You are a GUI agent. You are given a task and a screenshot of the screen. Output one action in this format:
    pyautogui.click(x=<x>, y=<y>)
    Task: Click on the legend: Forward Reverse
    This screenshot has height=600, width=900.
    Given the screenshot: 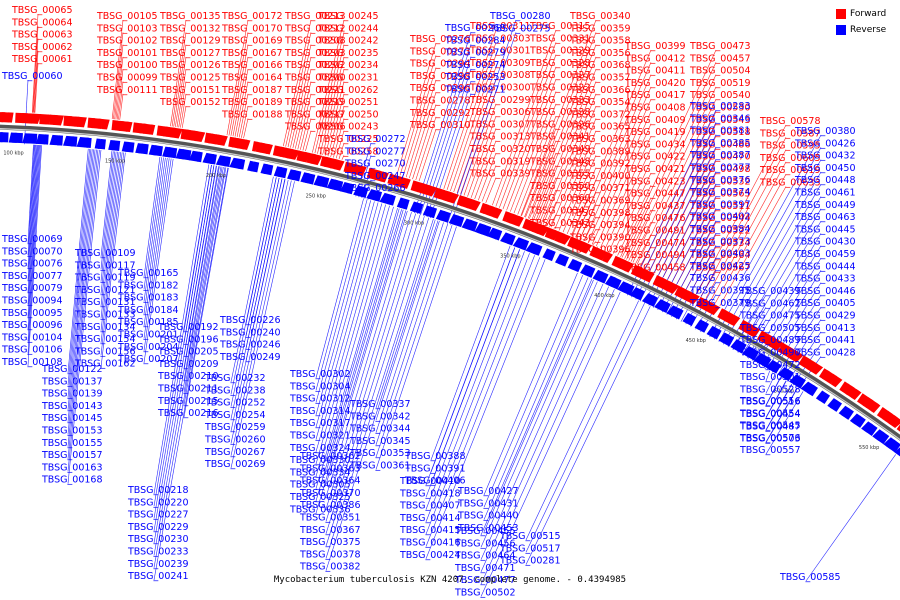 What is the action you would take?
    pyautogui.click(x=868, y=23)
    